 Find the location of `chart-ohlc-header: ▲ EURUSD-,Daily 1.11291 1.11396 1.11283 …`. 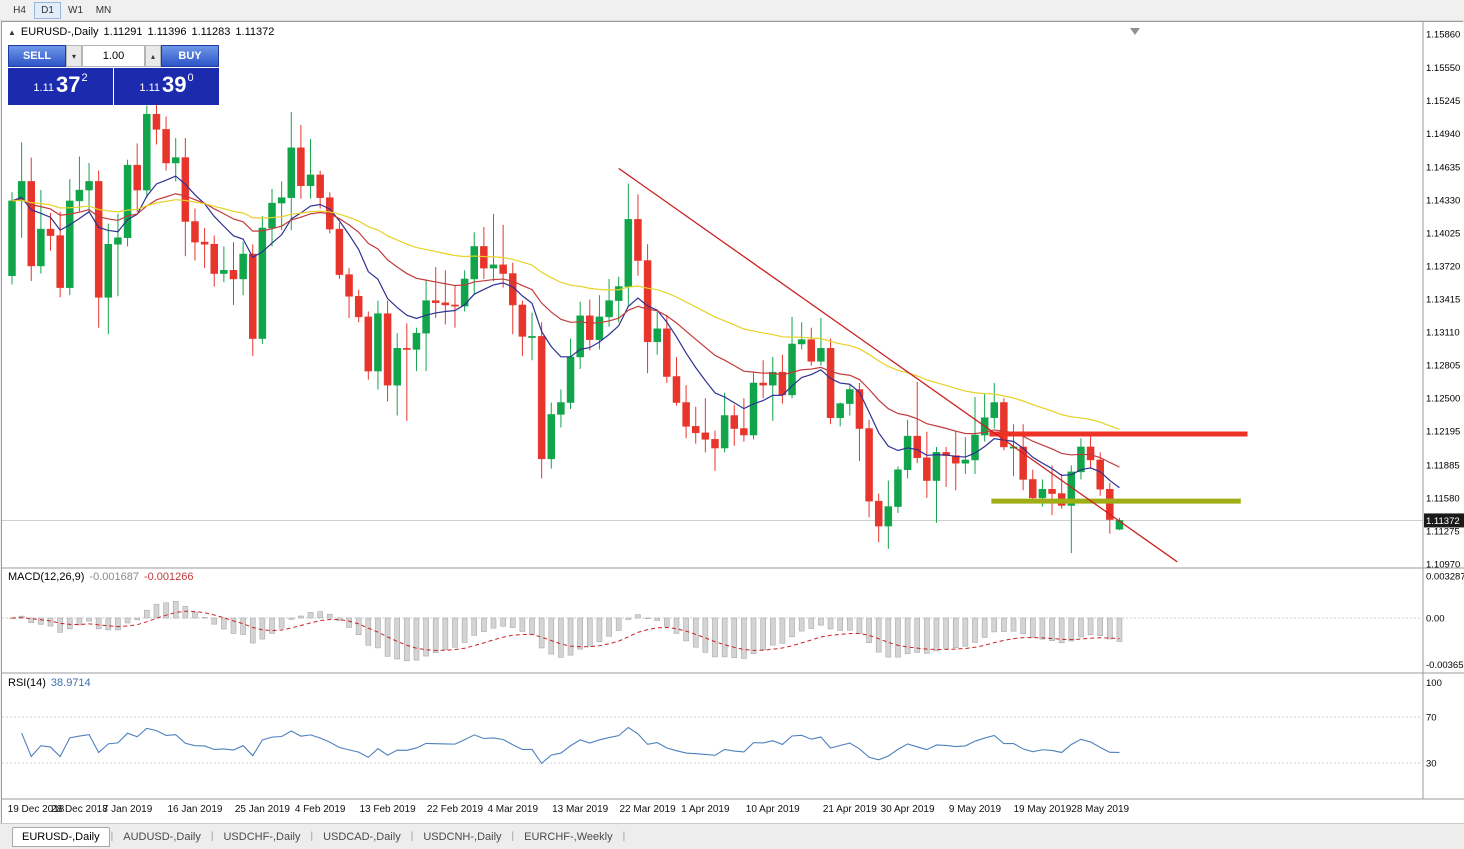

chart-ohlc-header: ▲ EURUSD-,Daily 1.11291 1.11396 1.11283 … is located at coordinates (141, 32).